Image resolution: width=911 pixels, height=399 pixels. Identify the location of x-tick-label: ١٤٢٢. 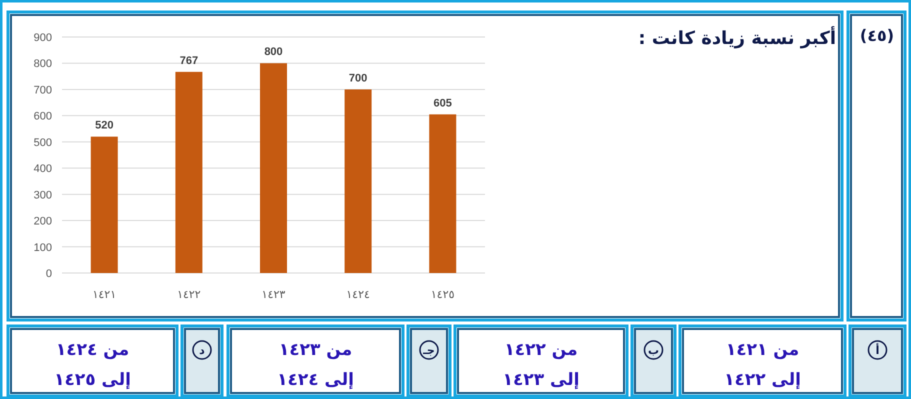
(189, 294).